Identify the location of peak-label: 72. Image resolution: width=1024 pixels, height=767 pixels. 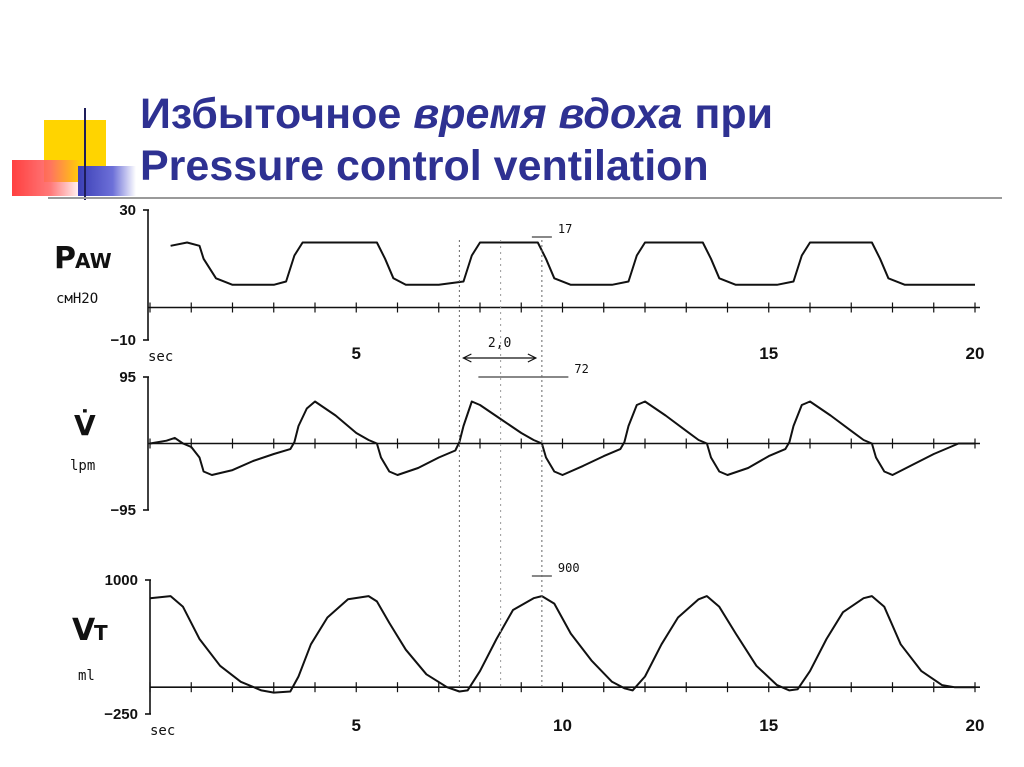
(581, 369).